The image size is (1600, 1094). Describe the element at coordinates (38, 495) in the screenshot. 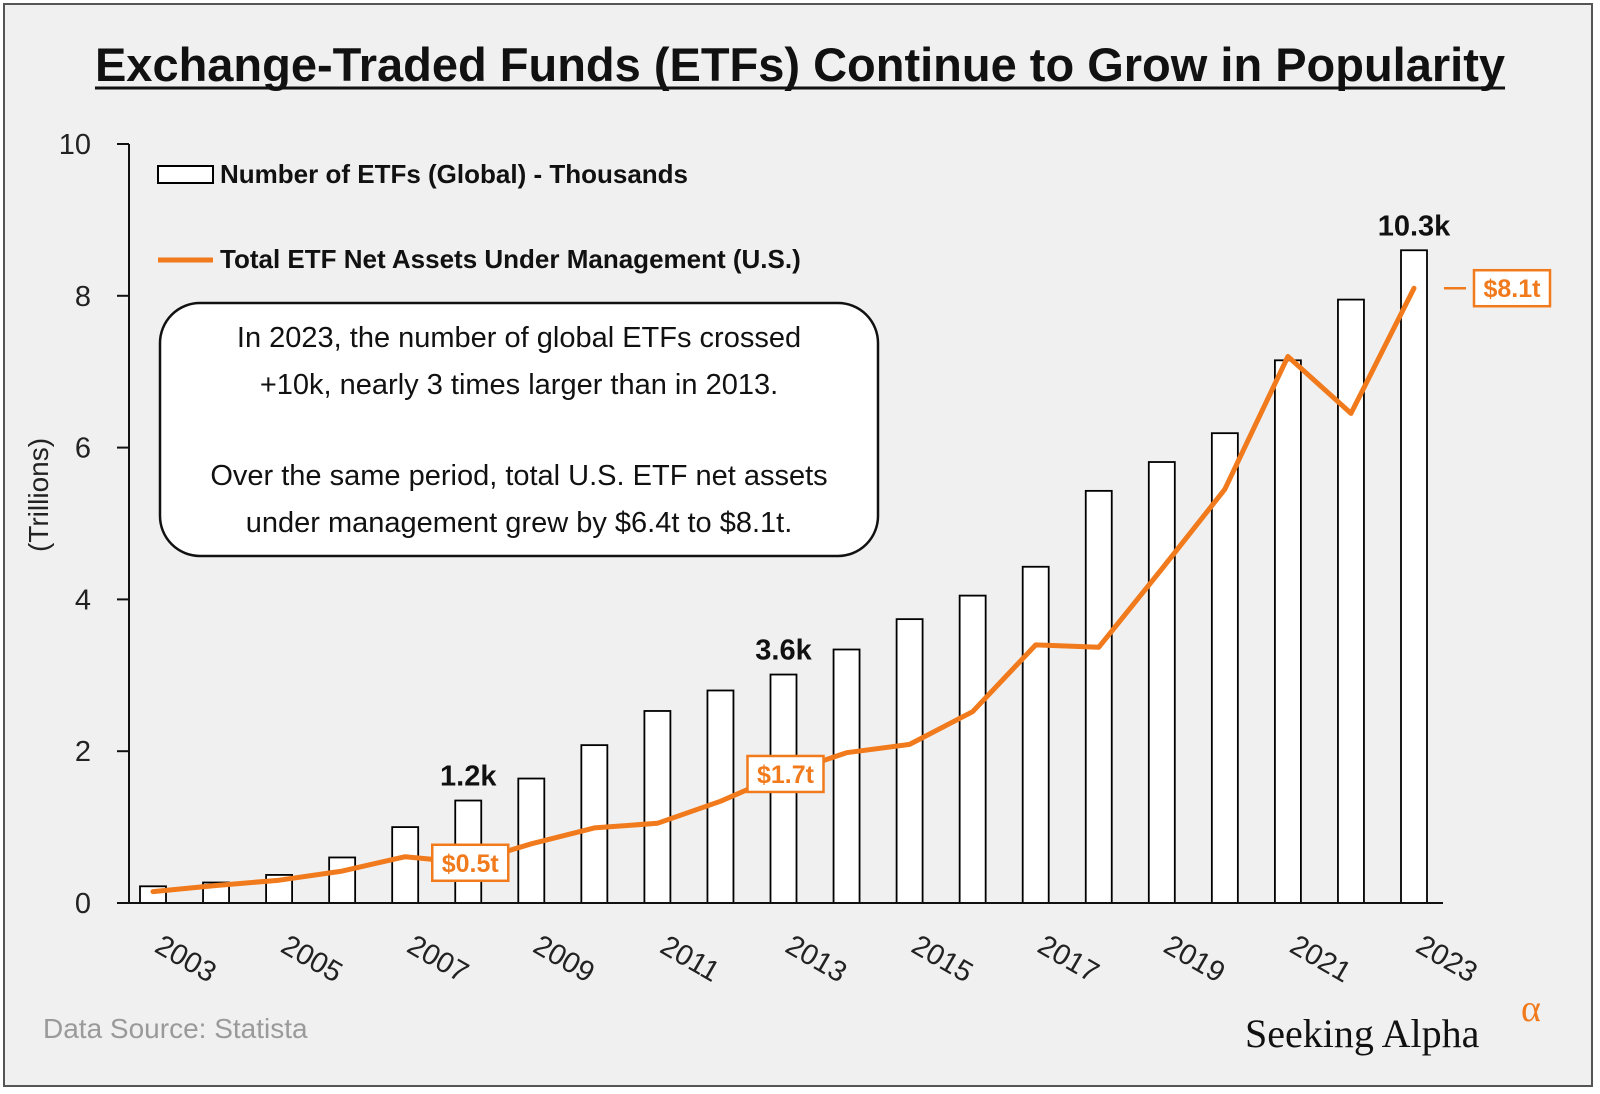

I see `y-axis-label: (Trillions)` at that location.